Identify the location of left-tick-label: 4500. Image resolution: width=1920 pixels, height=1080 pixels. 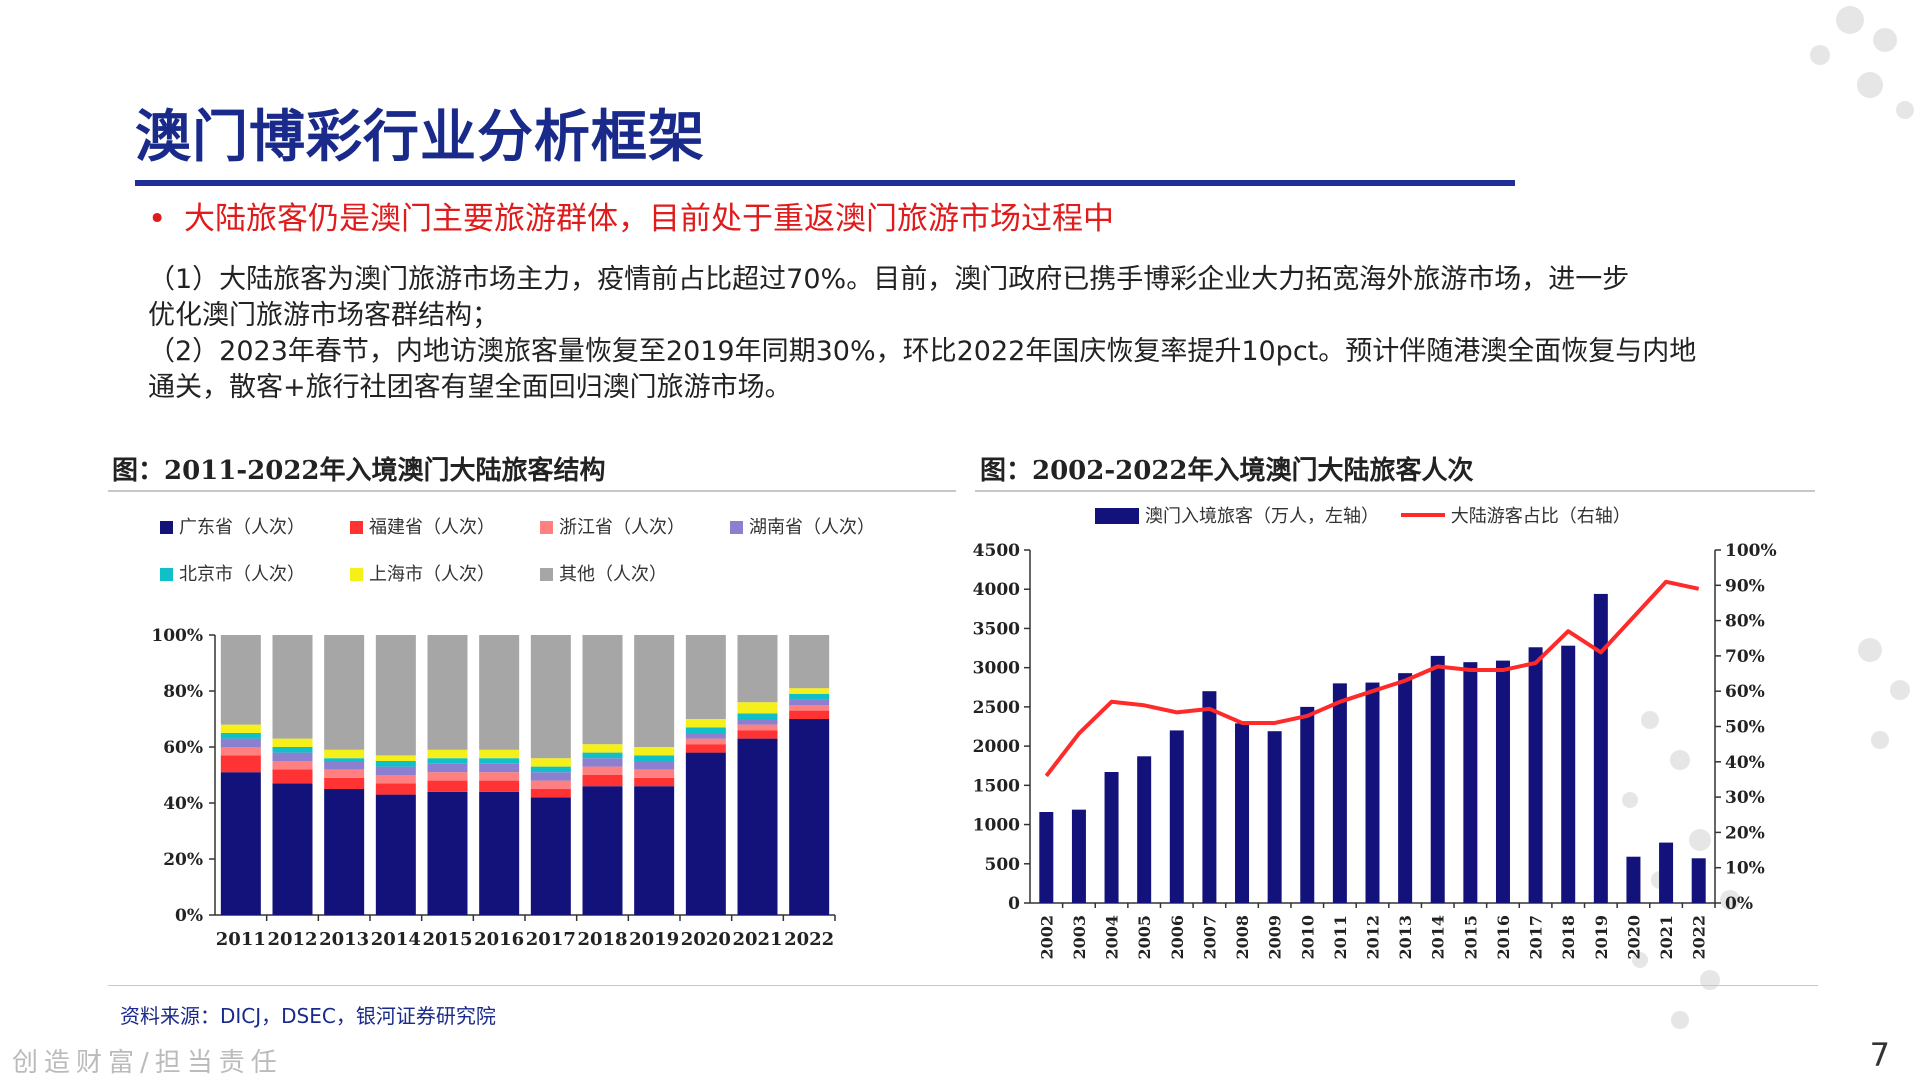
(996, 551).